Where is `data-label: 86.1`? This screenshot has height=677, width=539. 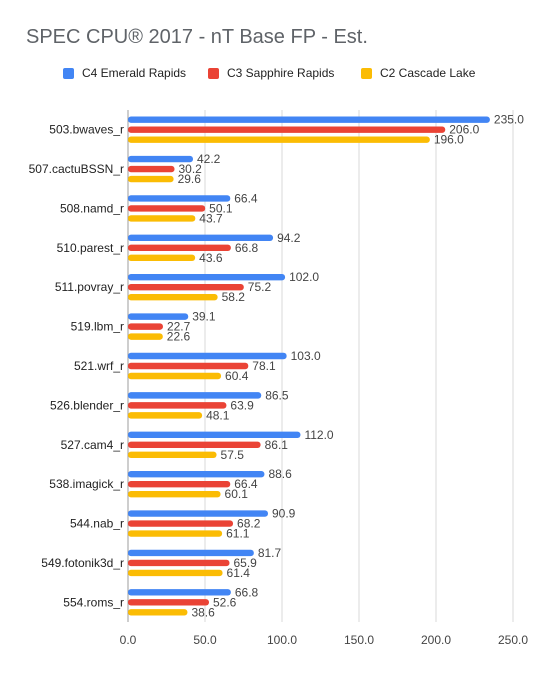 data-label: 86.1 is located at coordinates (277, 445).